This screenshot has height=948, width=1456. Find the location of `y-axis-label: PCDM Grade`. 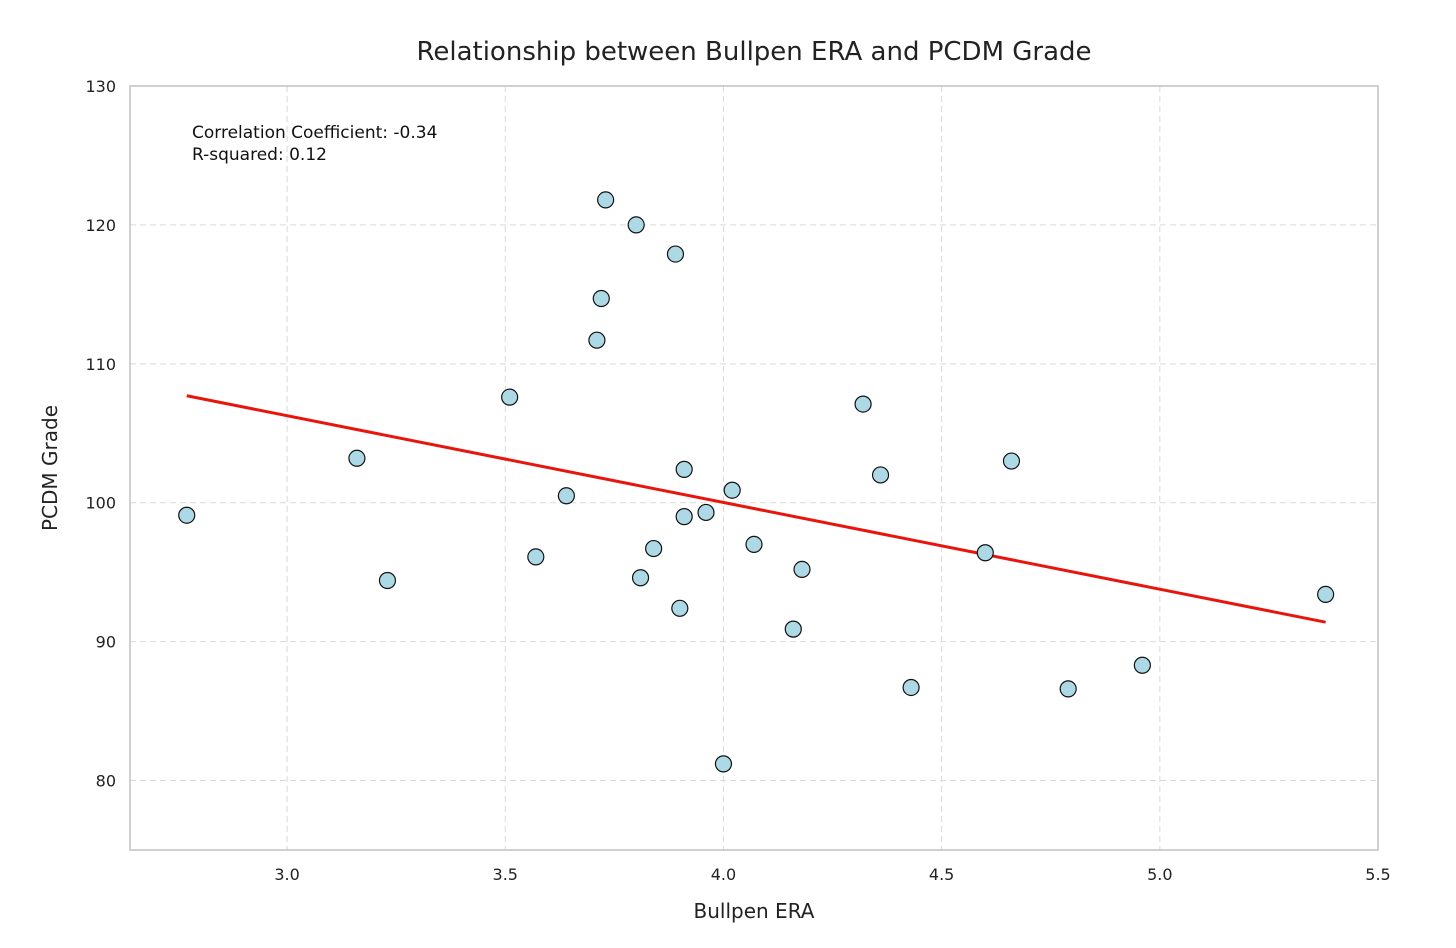

y-axis-label: PCDM Grade is located at coordinates (50, 468).